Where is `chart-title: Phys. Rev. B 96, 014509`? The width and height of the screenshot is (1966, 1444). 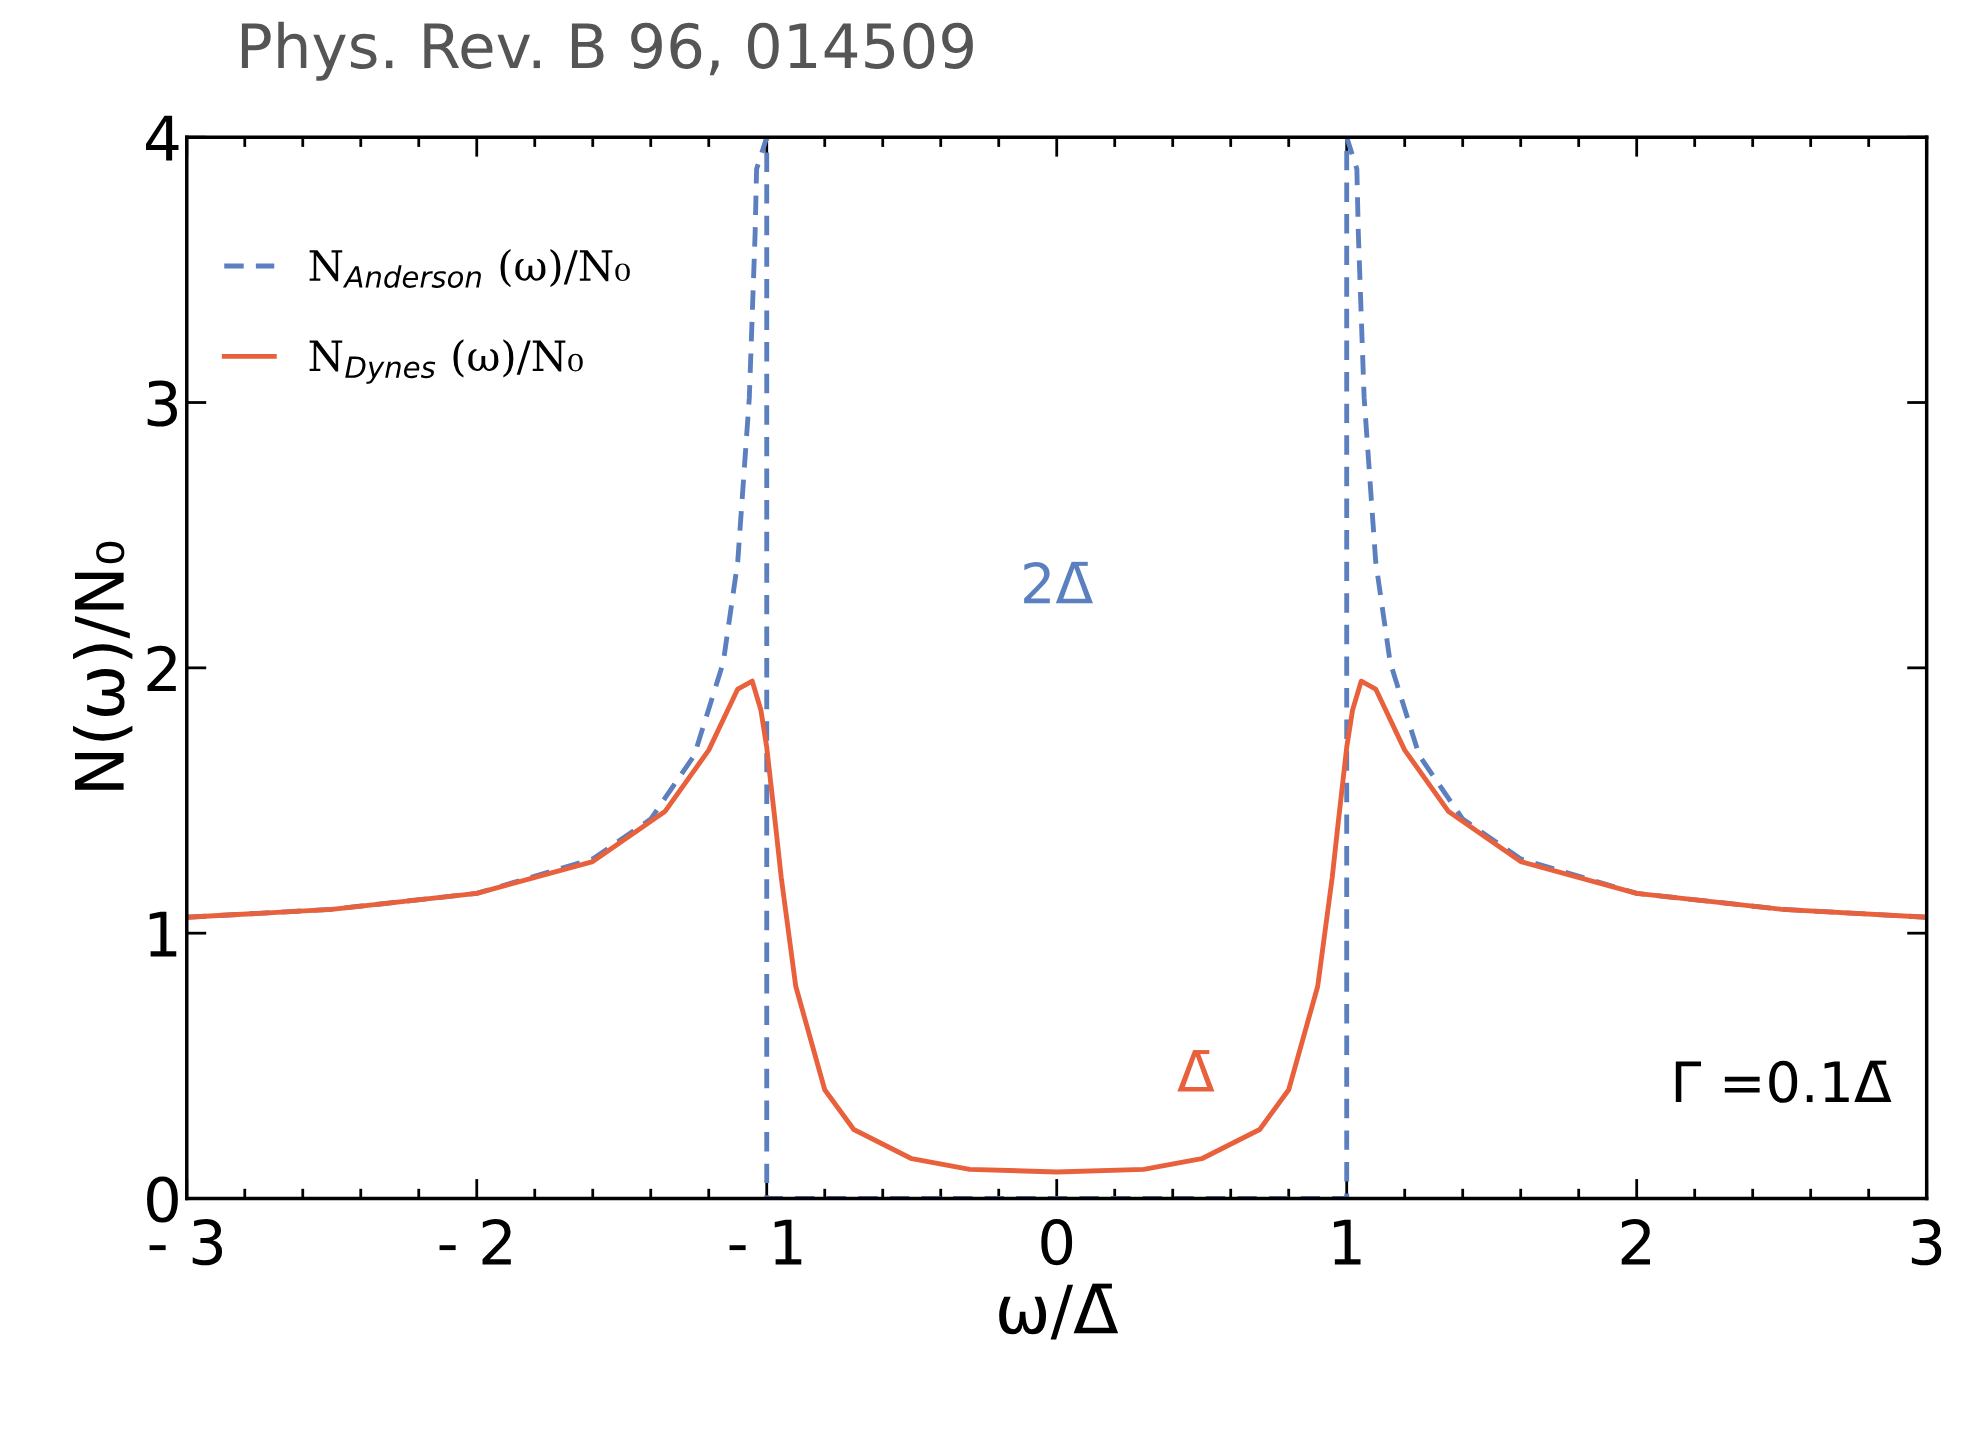 chart-title: Phys. Rev. B 96, 014509 is located at coordinates (607, 51).